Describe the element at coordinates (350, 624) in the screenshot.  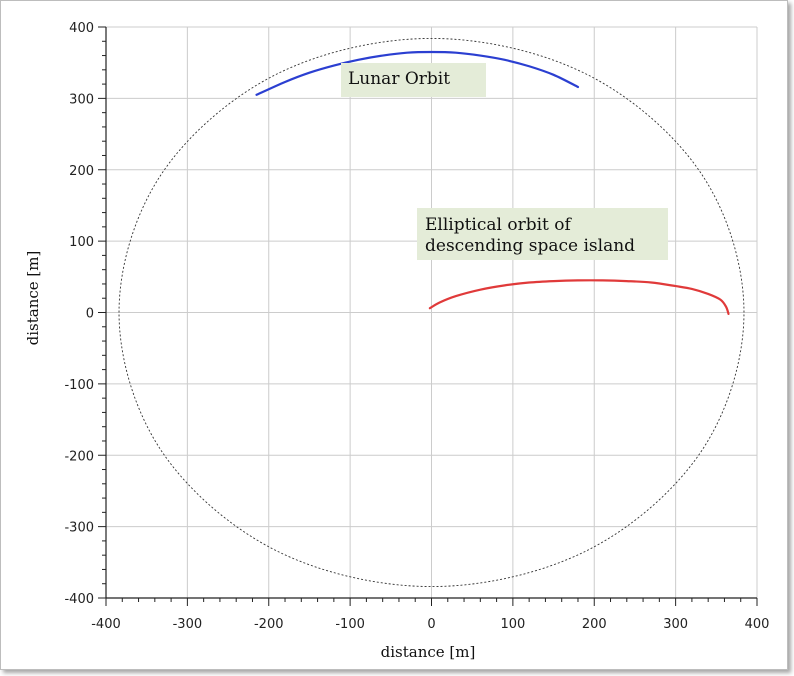
I see `x-tick-label: -100` at that location.